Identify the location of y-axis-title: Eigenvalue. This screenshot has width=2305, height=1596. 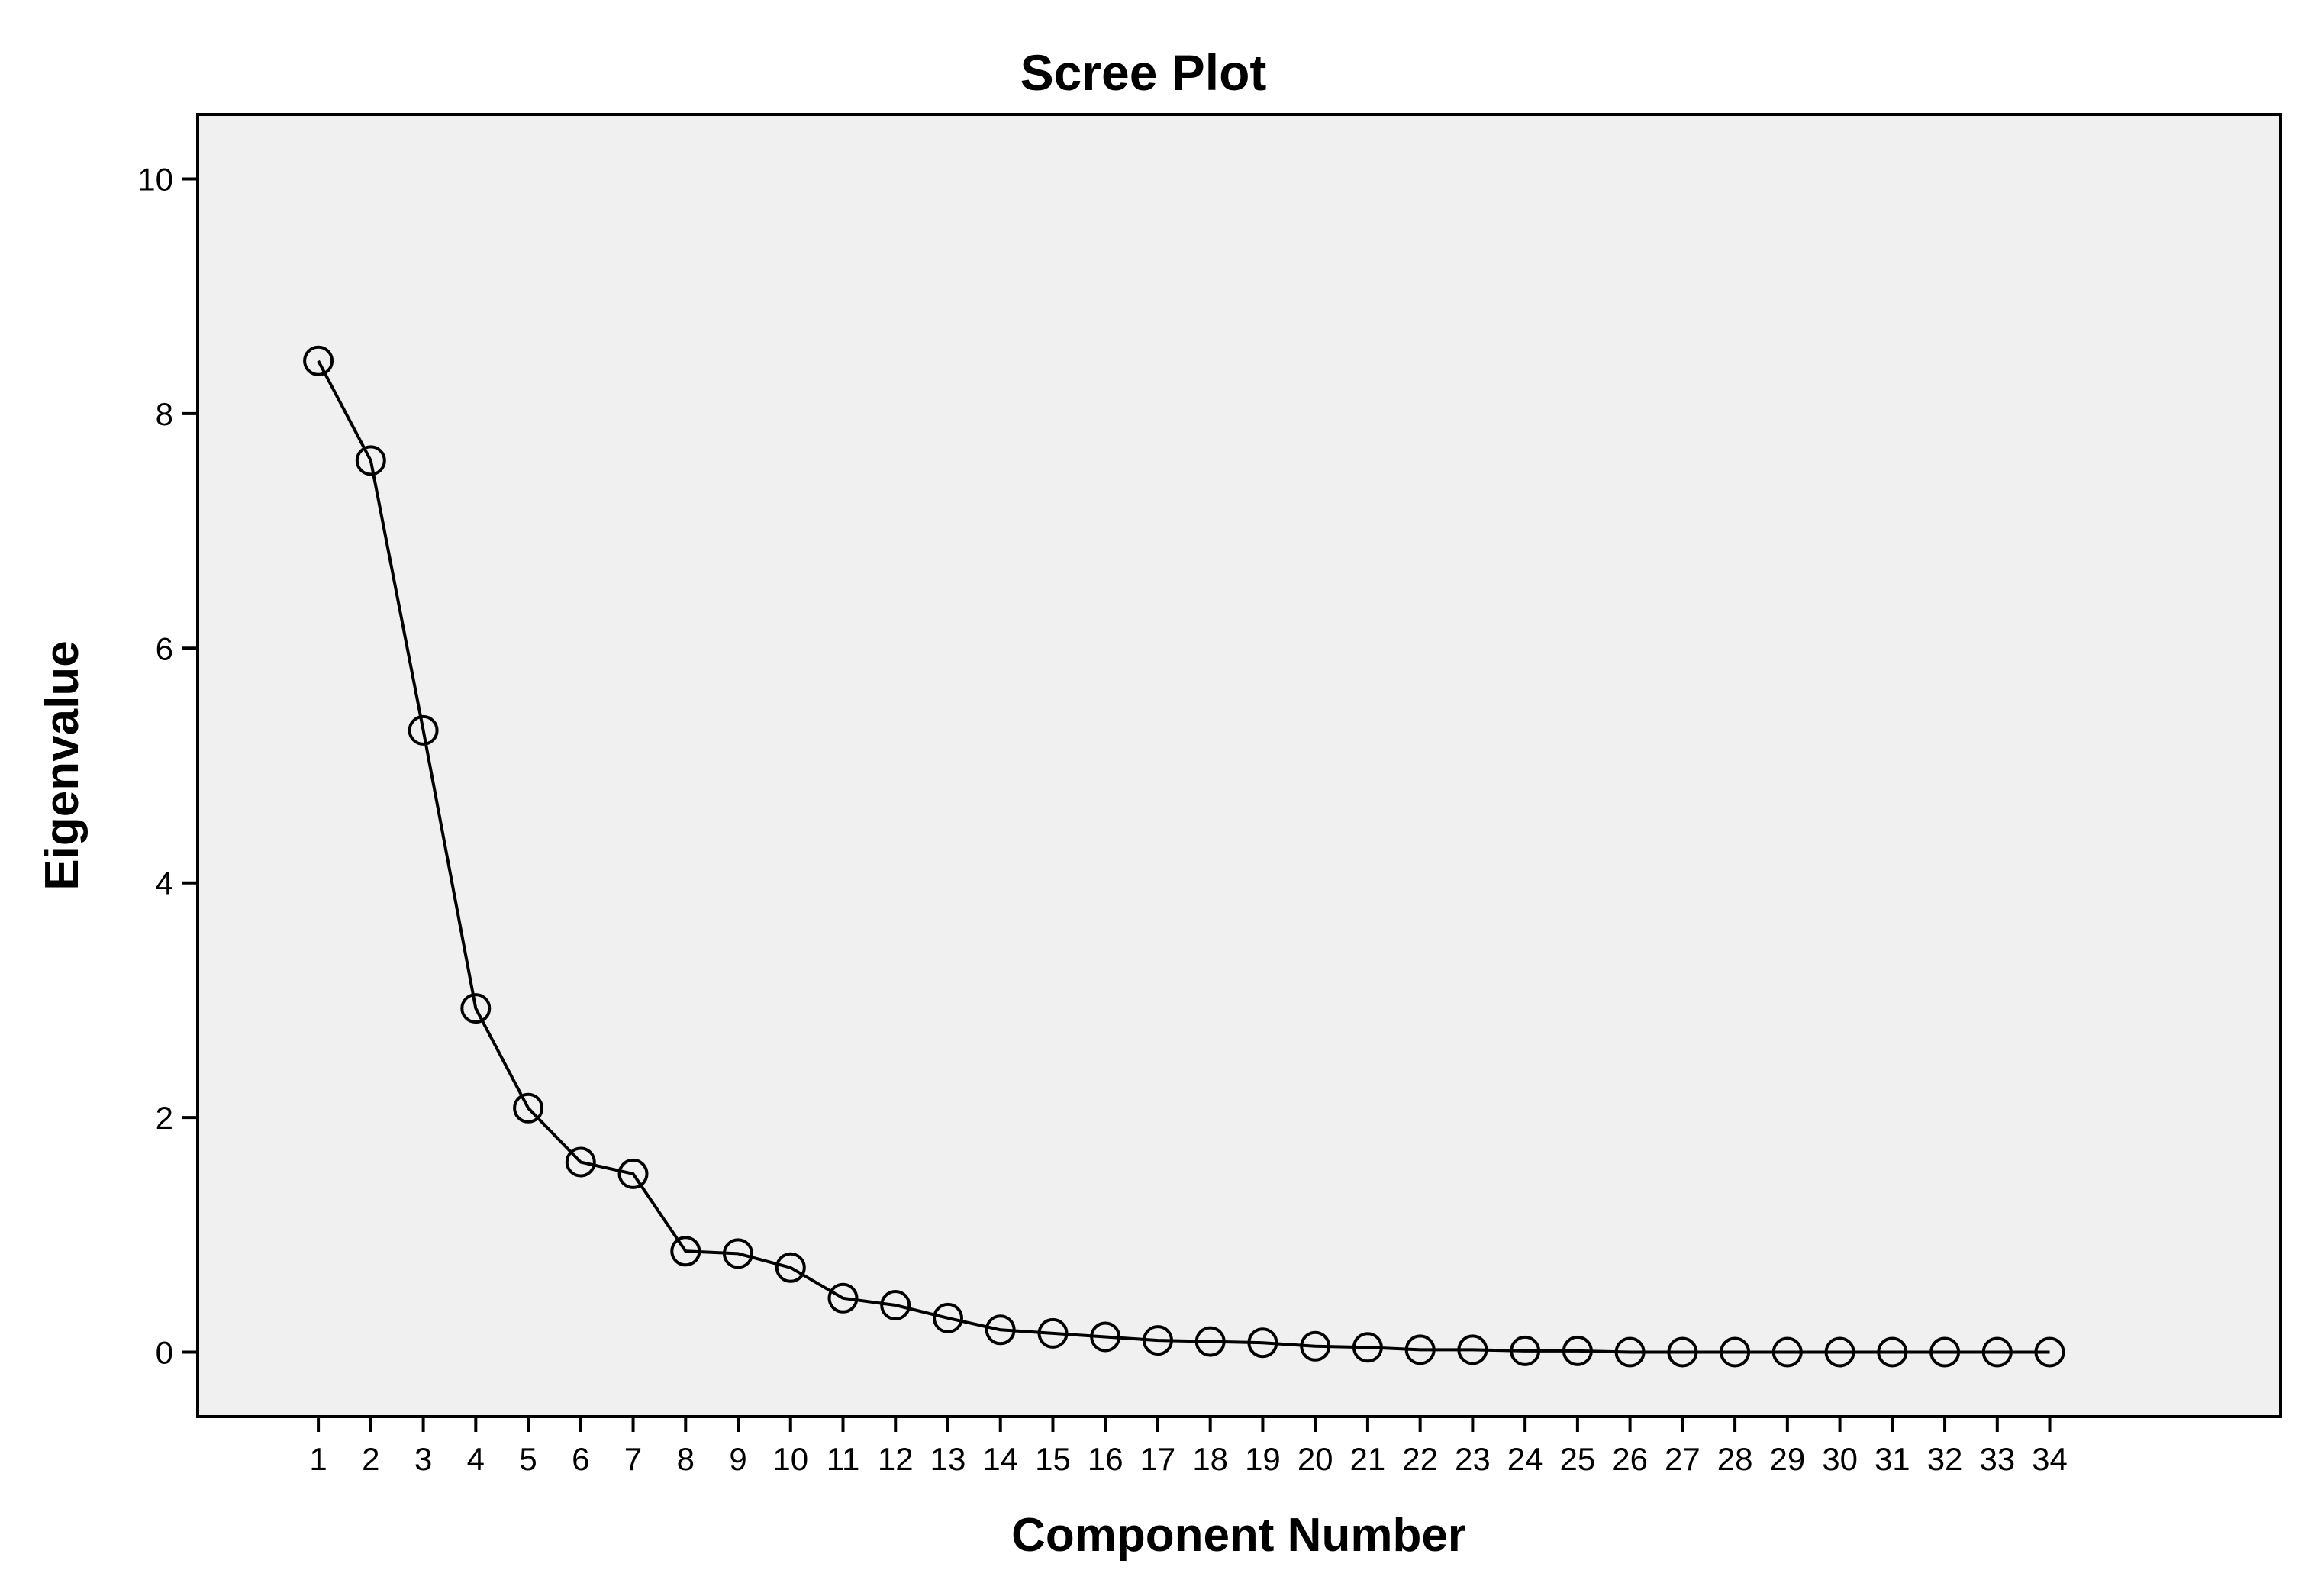
(62, 765).